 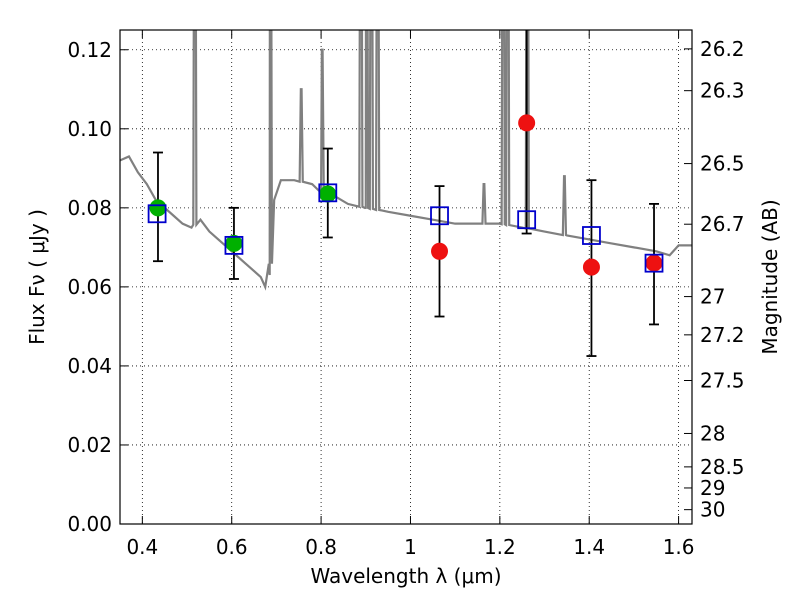 I want to click on y-tick-label: 0.02, so click(x=89, y=445).